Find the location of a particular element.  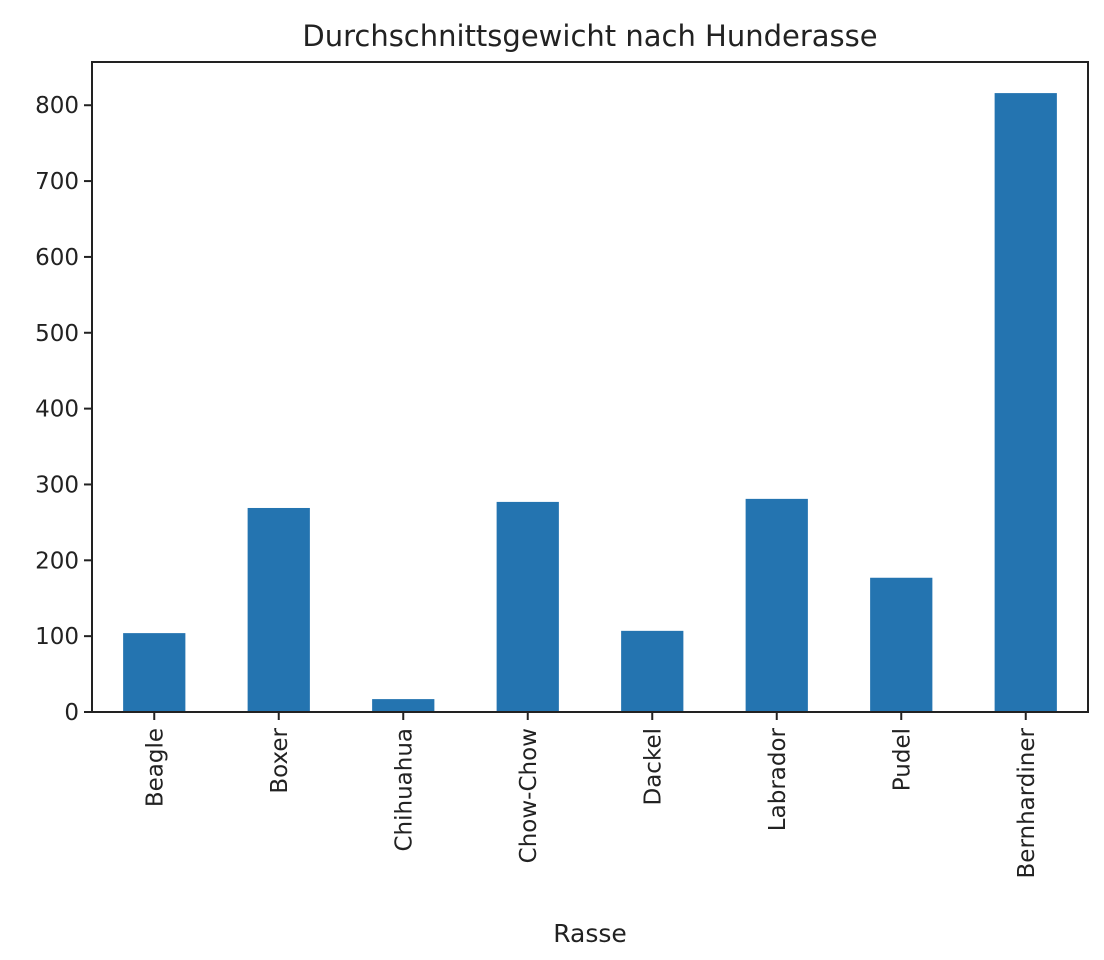

x-axis-label: Rasse is located at coordinates (590, 933).